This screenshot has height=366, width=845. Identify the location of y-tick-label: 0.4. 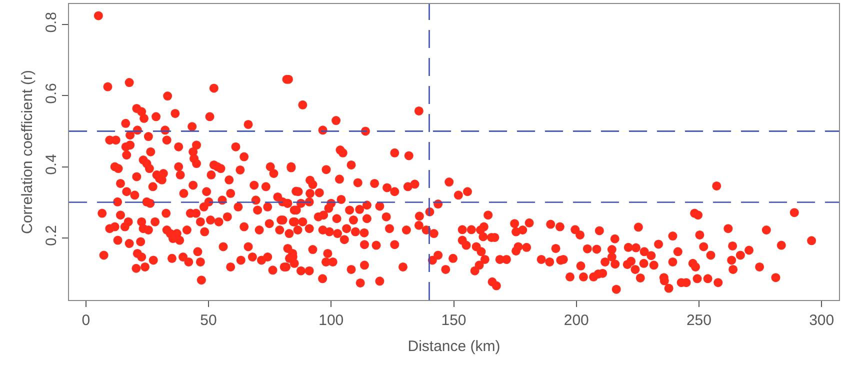
(51, 164).